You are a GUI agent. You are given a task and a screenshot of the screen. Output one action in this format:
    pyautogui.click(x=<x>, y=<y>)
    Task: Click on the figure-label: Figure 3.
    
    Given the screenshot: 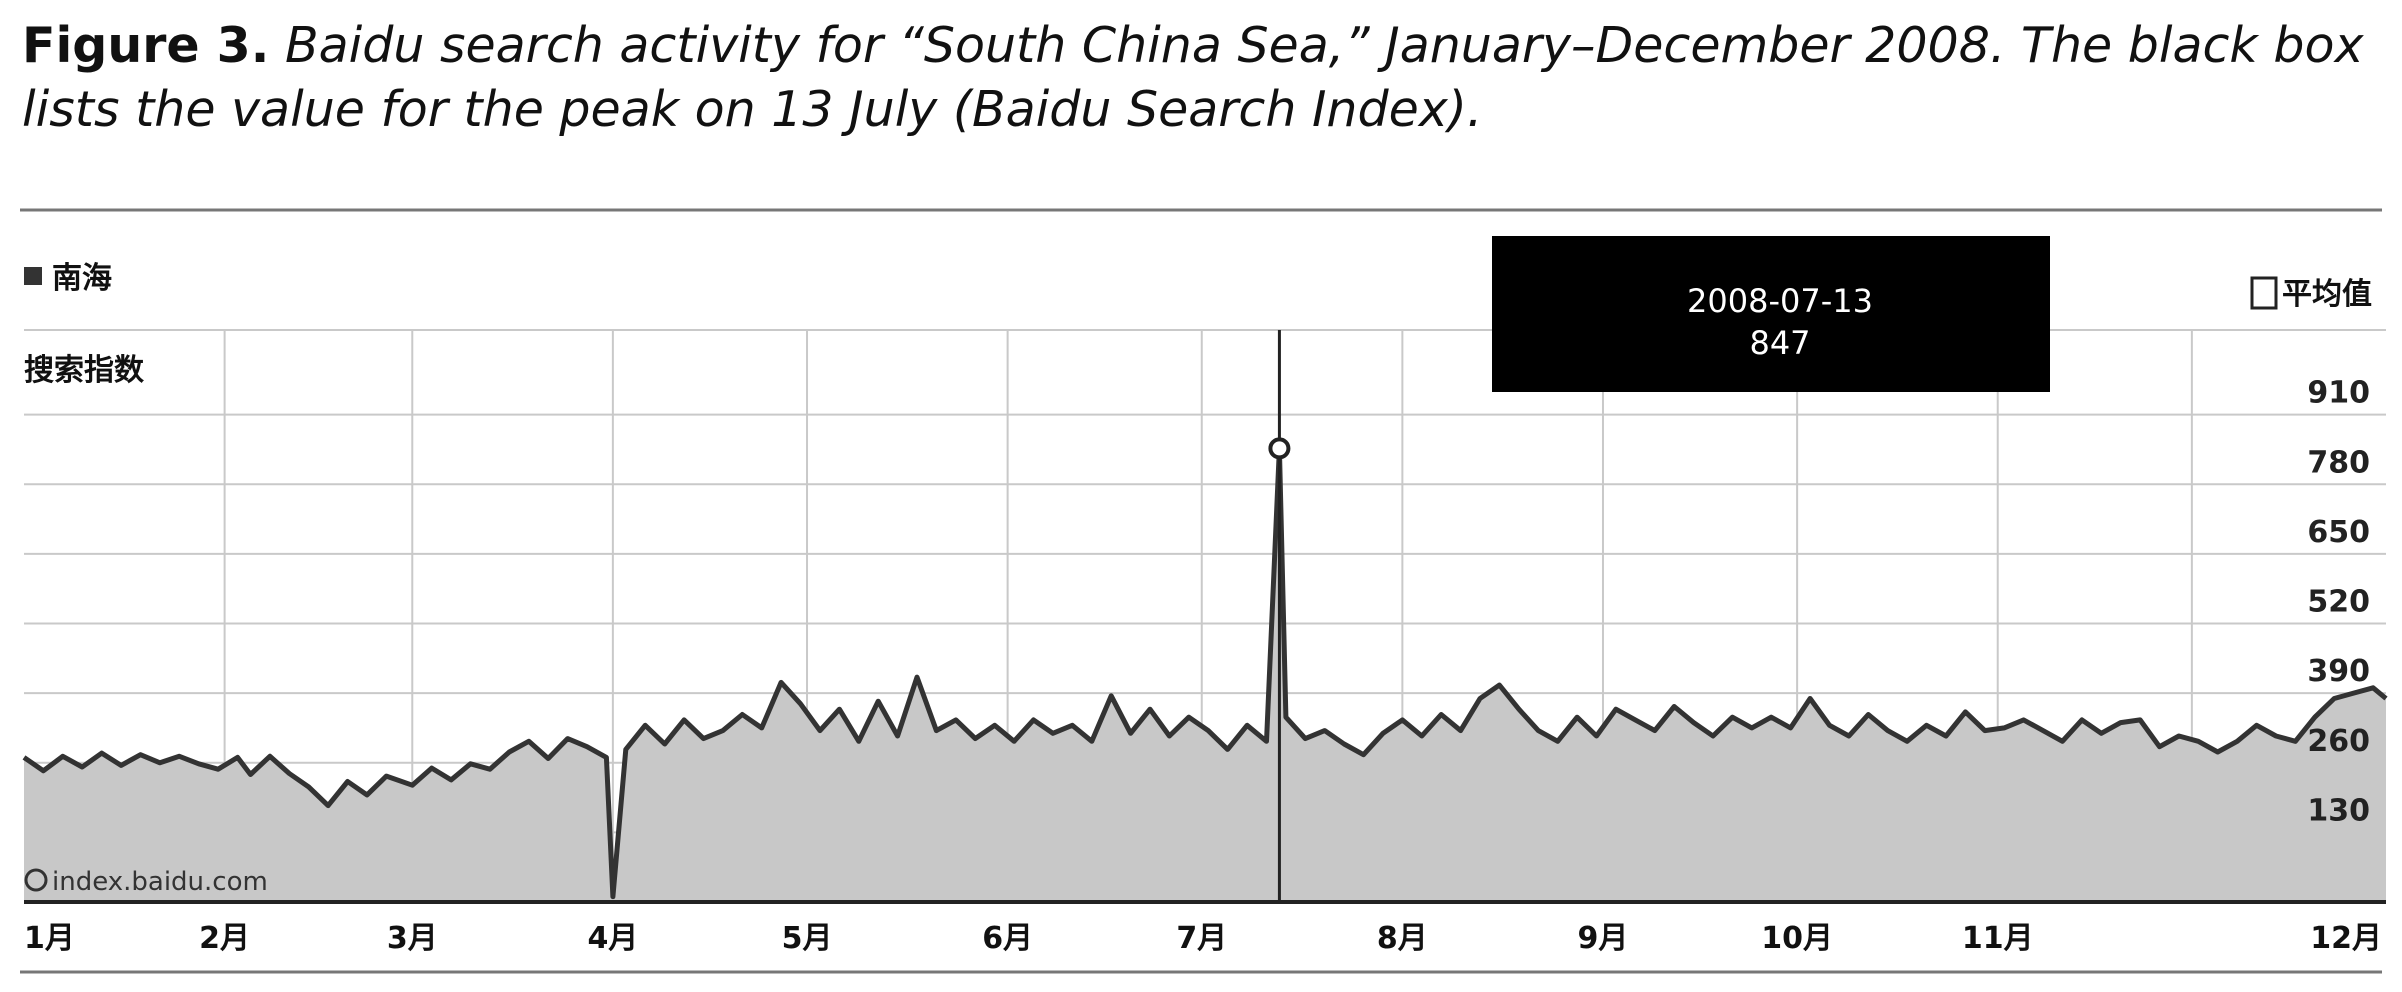 What is the action you would take?
    pyautogui.click(x=146, y=45)
    